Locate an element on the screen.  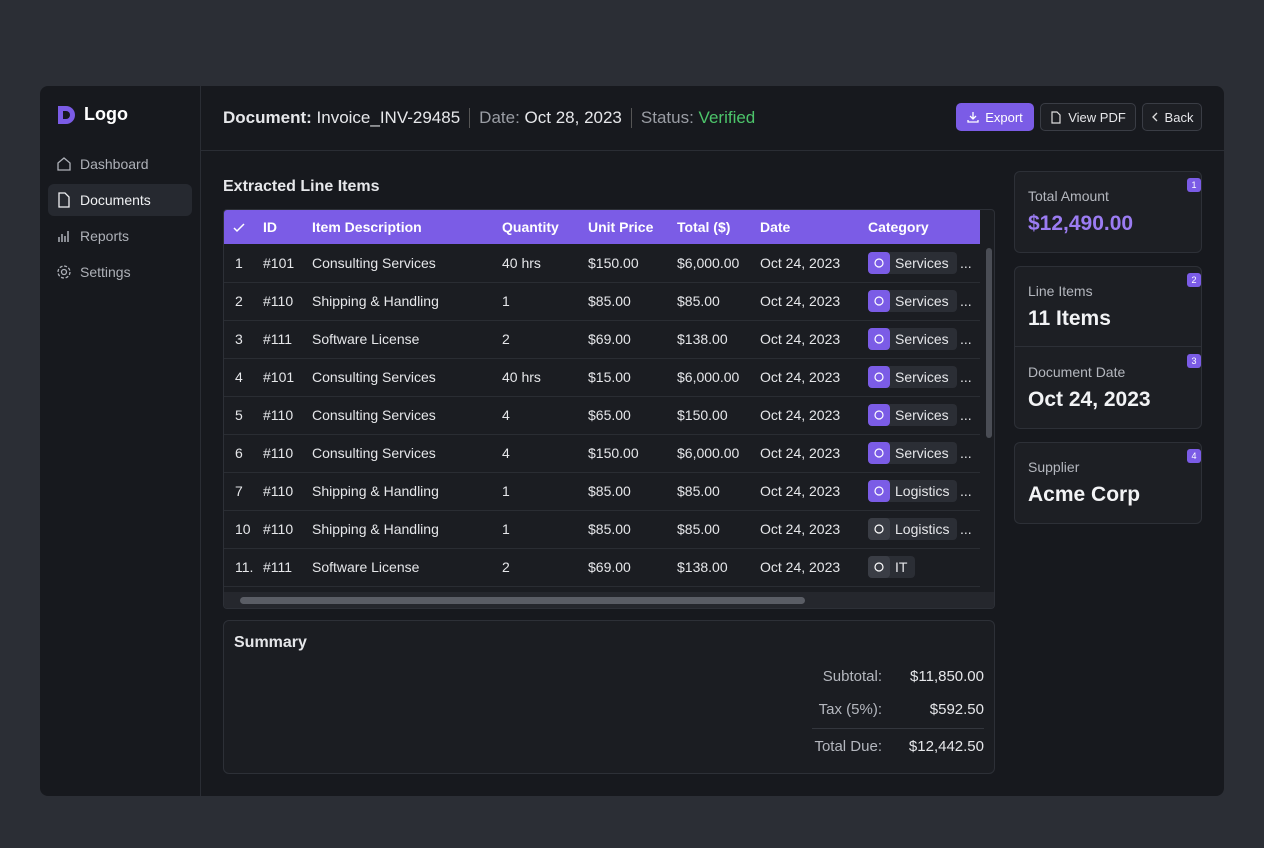
logo-icon is located at coordinates (66, 115).